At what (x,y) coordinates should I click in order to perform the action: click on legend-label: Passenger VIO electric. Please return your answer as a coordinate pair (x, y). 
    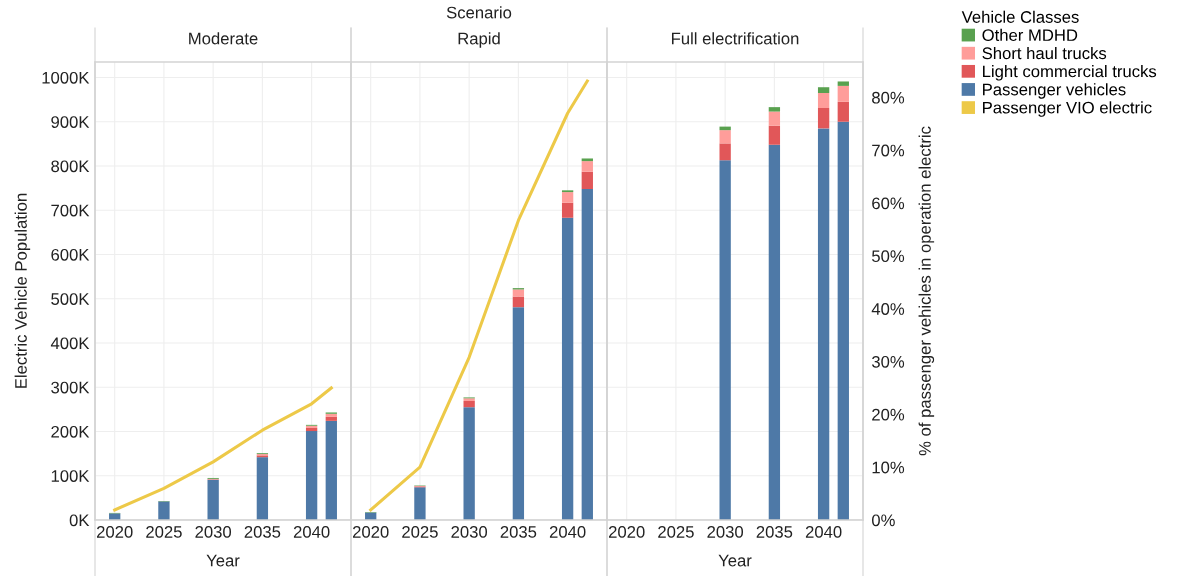
    Looking at the image, I should click on (1067, 109).